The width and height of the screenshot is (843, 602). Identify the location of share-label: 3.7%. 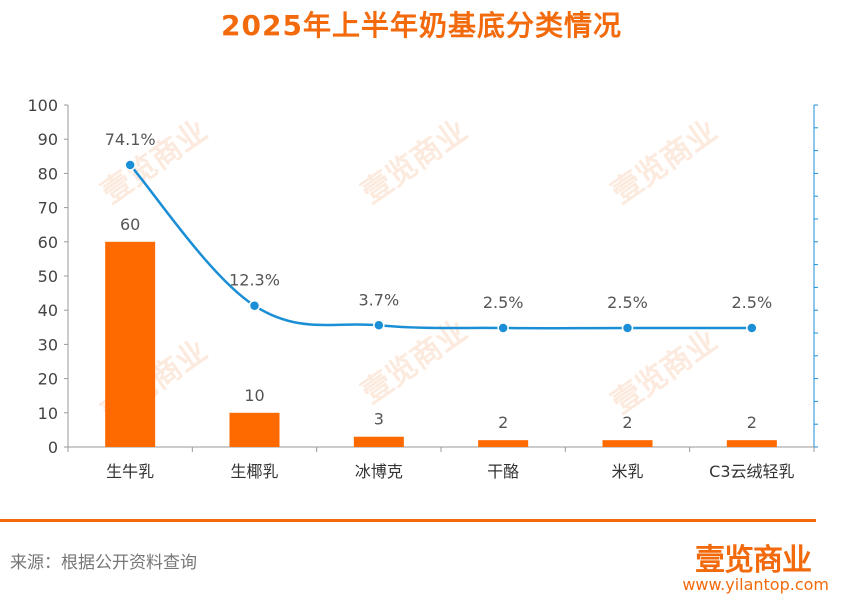
(379, 299).